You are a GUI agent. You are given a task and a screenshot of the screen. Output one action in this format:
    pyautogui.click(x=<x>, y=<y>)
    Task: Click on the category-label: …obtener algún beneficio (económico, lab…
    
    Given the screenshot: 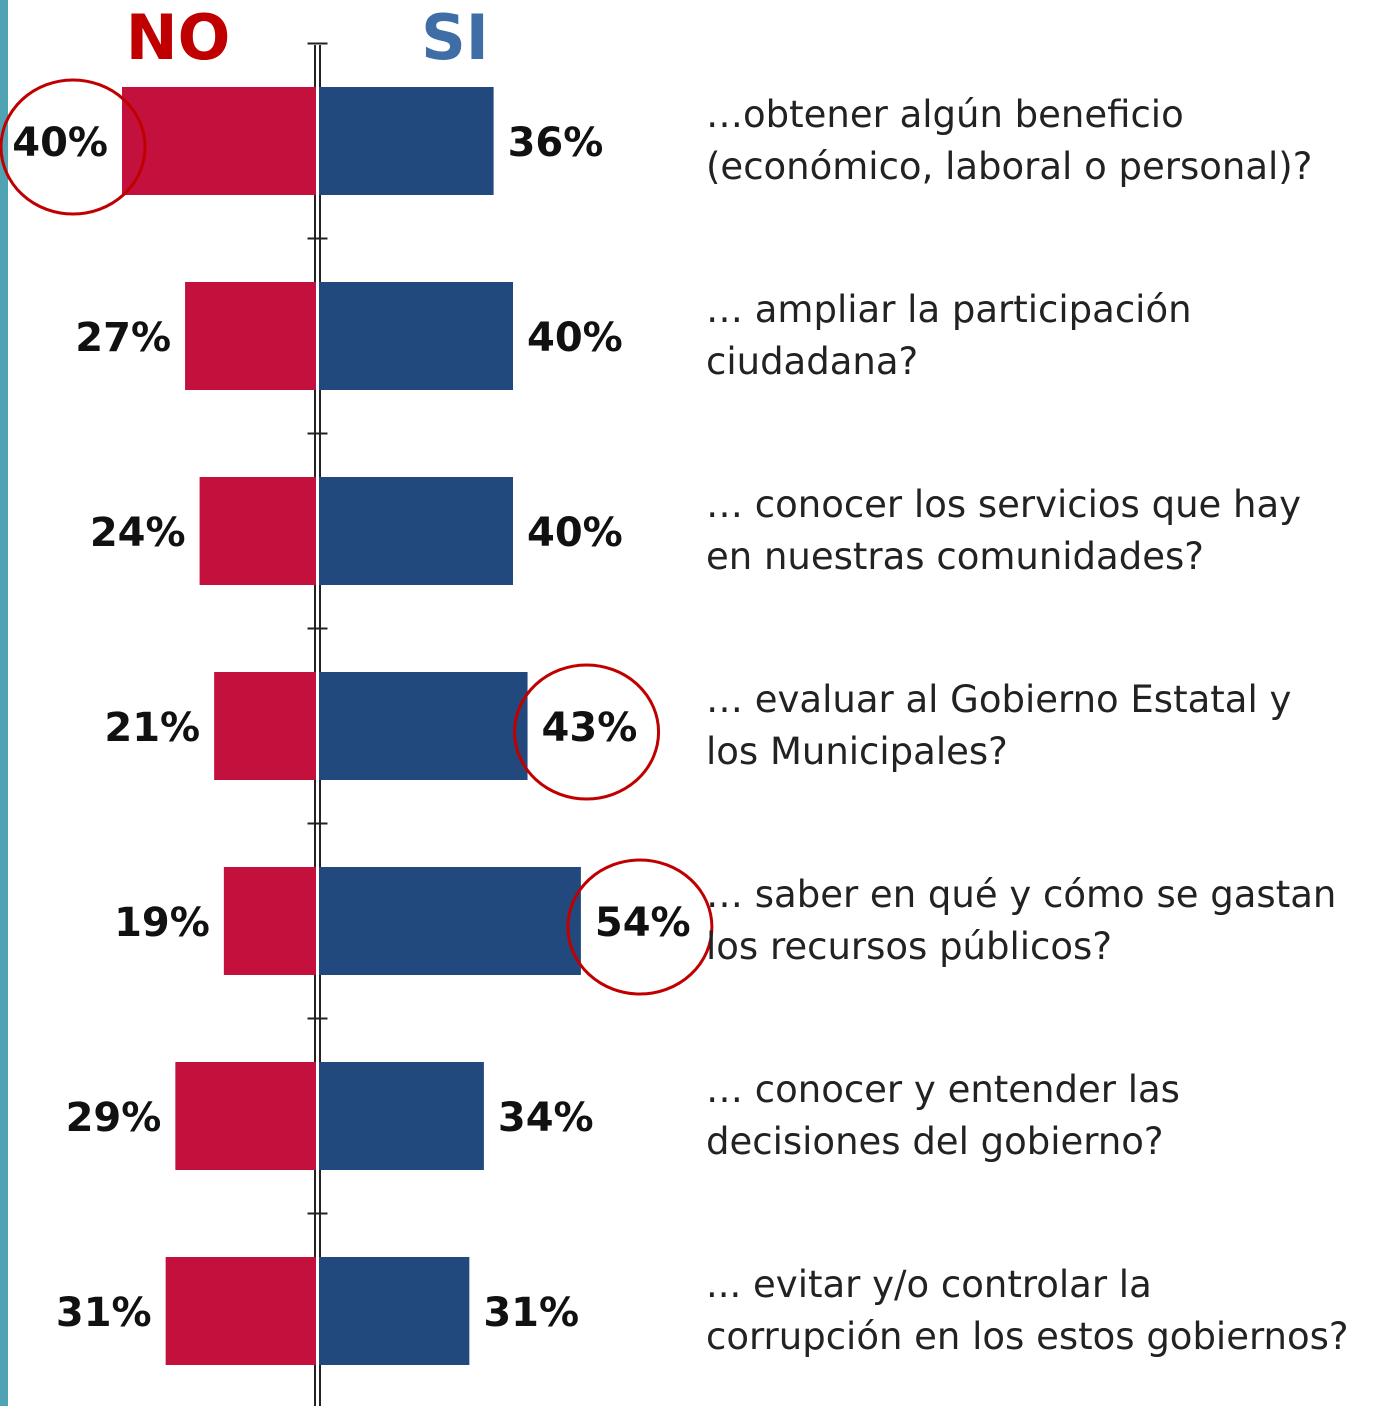 What is the action you would take?
    pyautogui.click(x=1009, y=140)
    